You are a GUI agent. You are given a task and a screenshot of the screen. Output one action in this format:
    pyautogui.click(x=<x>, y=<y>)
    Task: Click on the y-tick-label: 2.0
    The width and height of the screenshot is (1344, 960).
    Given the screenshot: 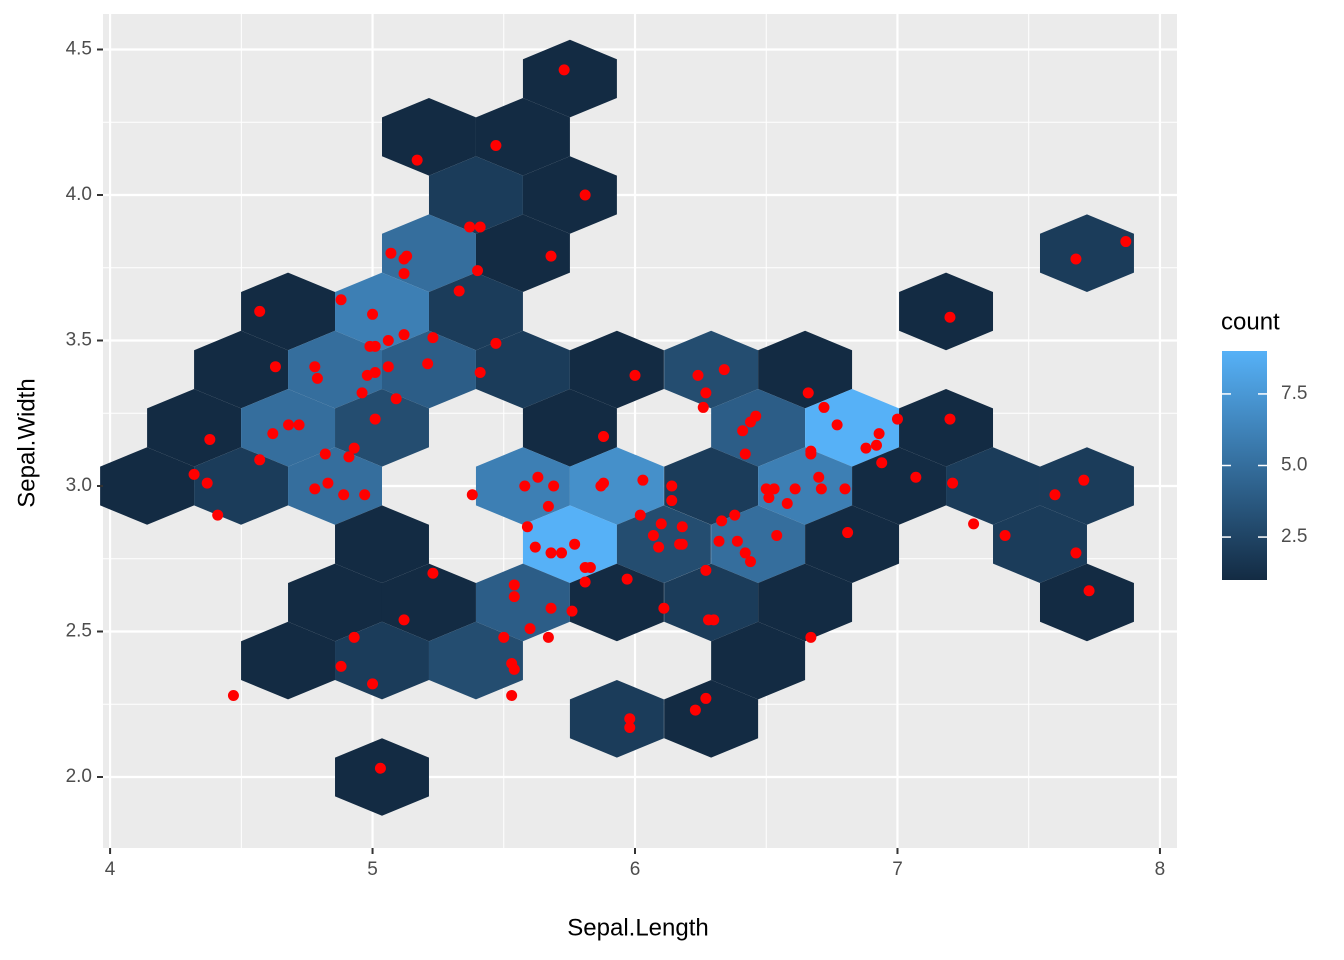 What is the action you would take?
    pyautogui.click(x=79, y=776)
    